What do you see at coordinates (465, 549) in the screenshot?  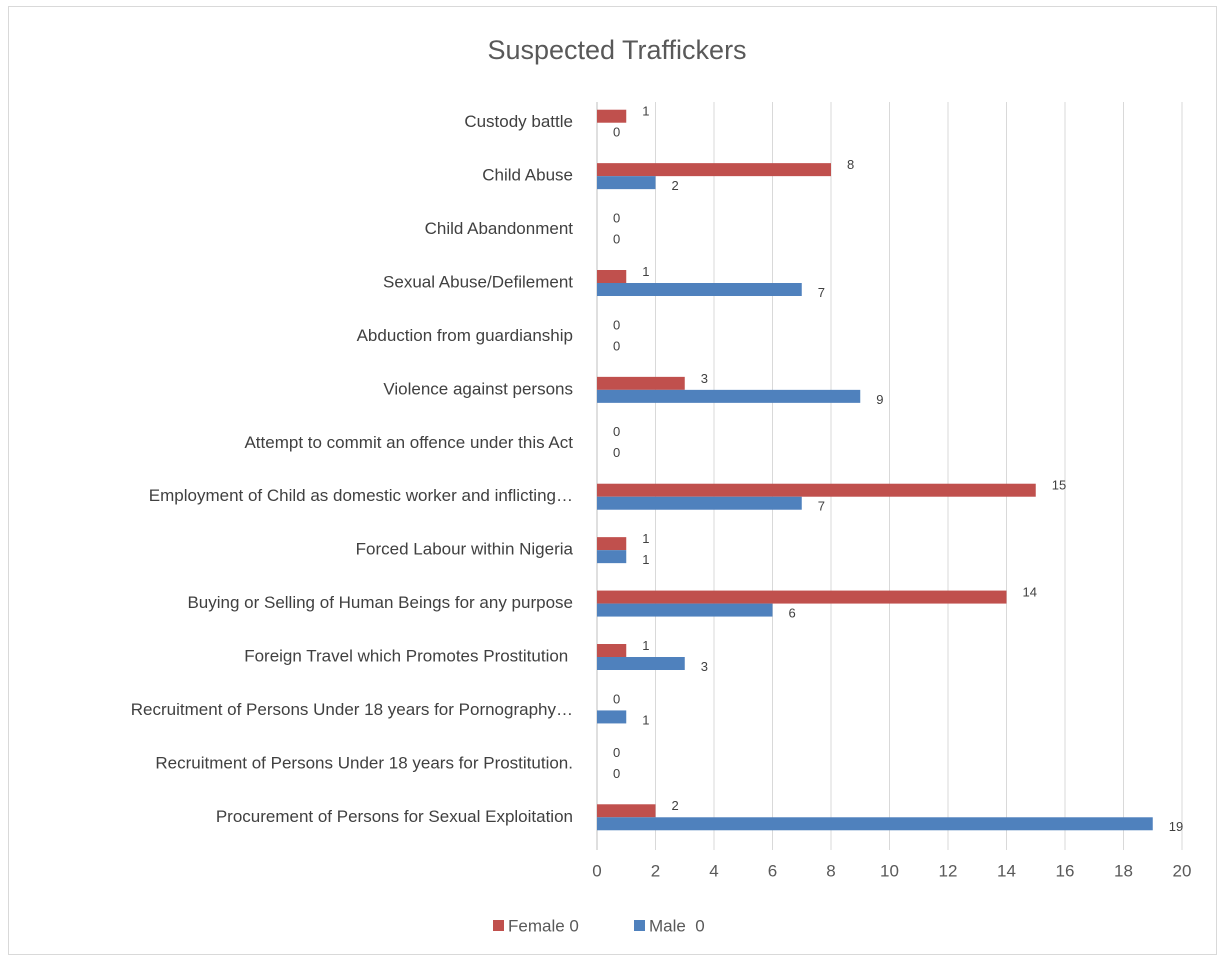 I see `y-tick-label: Forced Labour within Nigeria` at bounding box center [465, 549].